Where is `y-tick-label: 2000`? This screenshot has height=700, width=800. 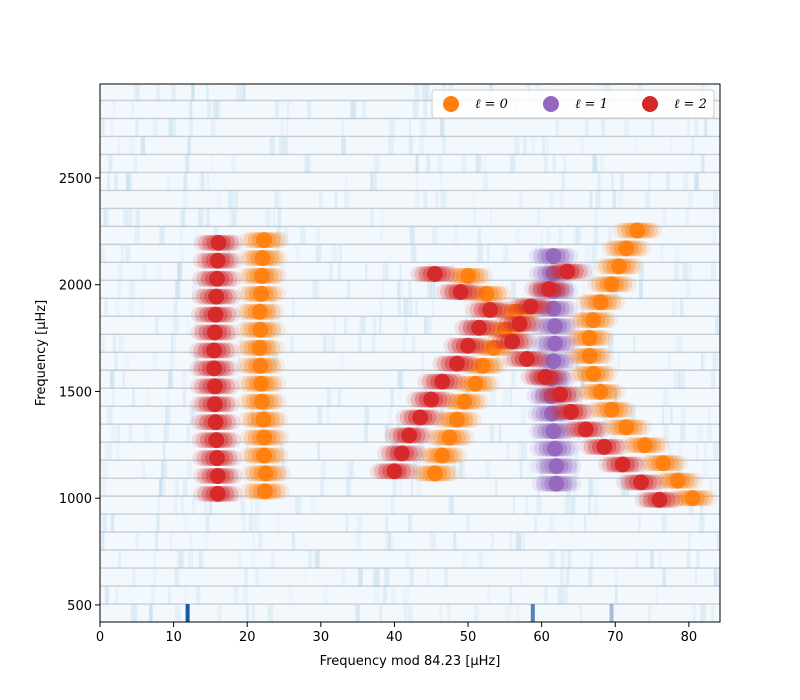 y-tick-label: 2000 is located at coordinates (75, 286).